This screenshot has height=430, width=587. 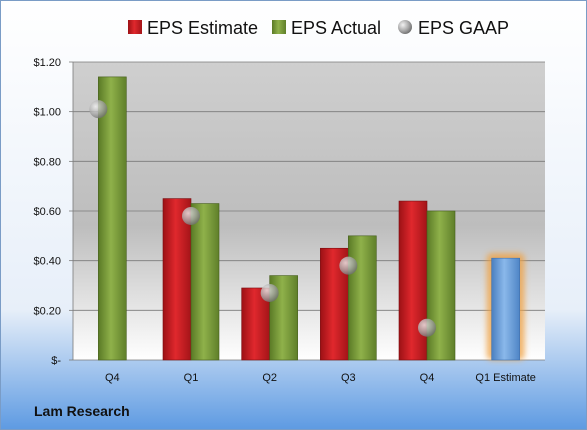 I want to click on x-tick-label: Q3, so click(x=348, y=378).